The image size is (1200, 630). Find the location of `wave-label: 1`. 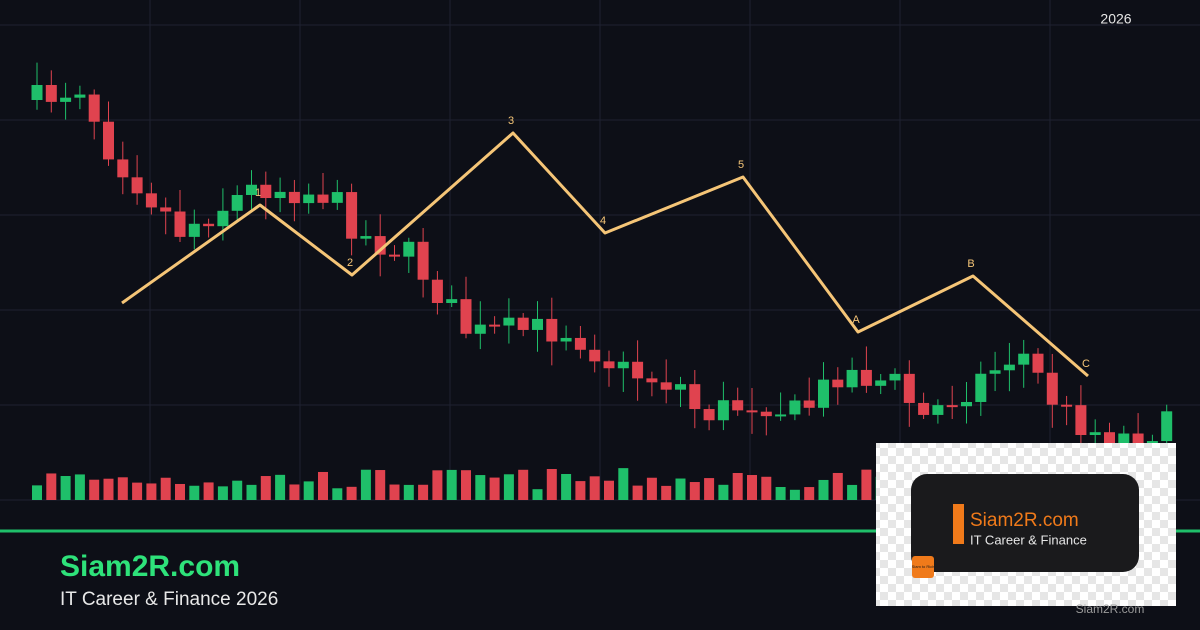

wave-label: 1 is located at coordinates (258, 193).